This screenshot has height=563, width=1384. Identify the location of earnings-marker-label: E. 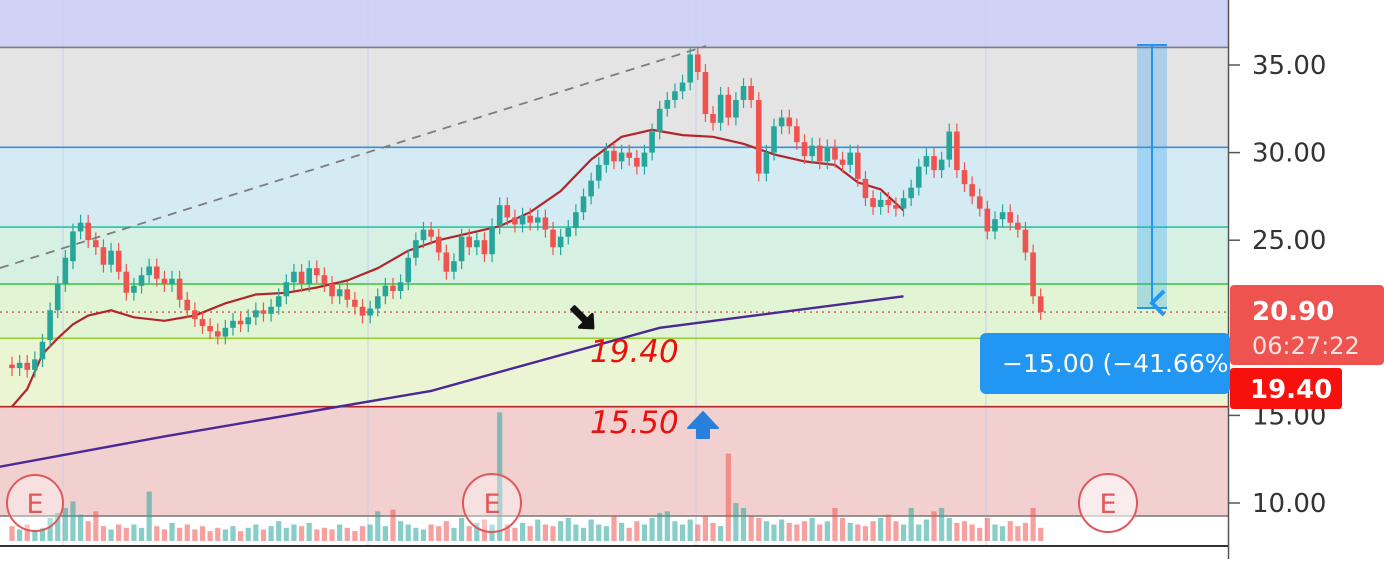
(34, 504).